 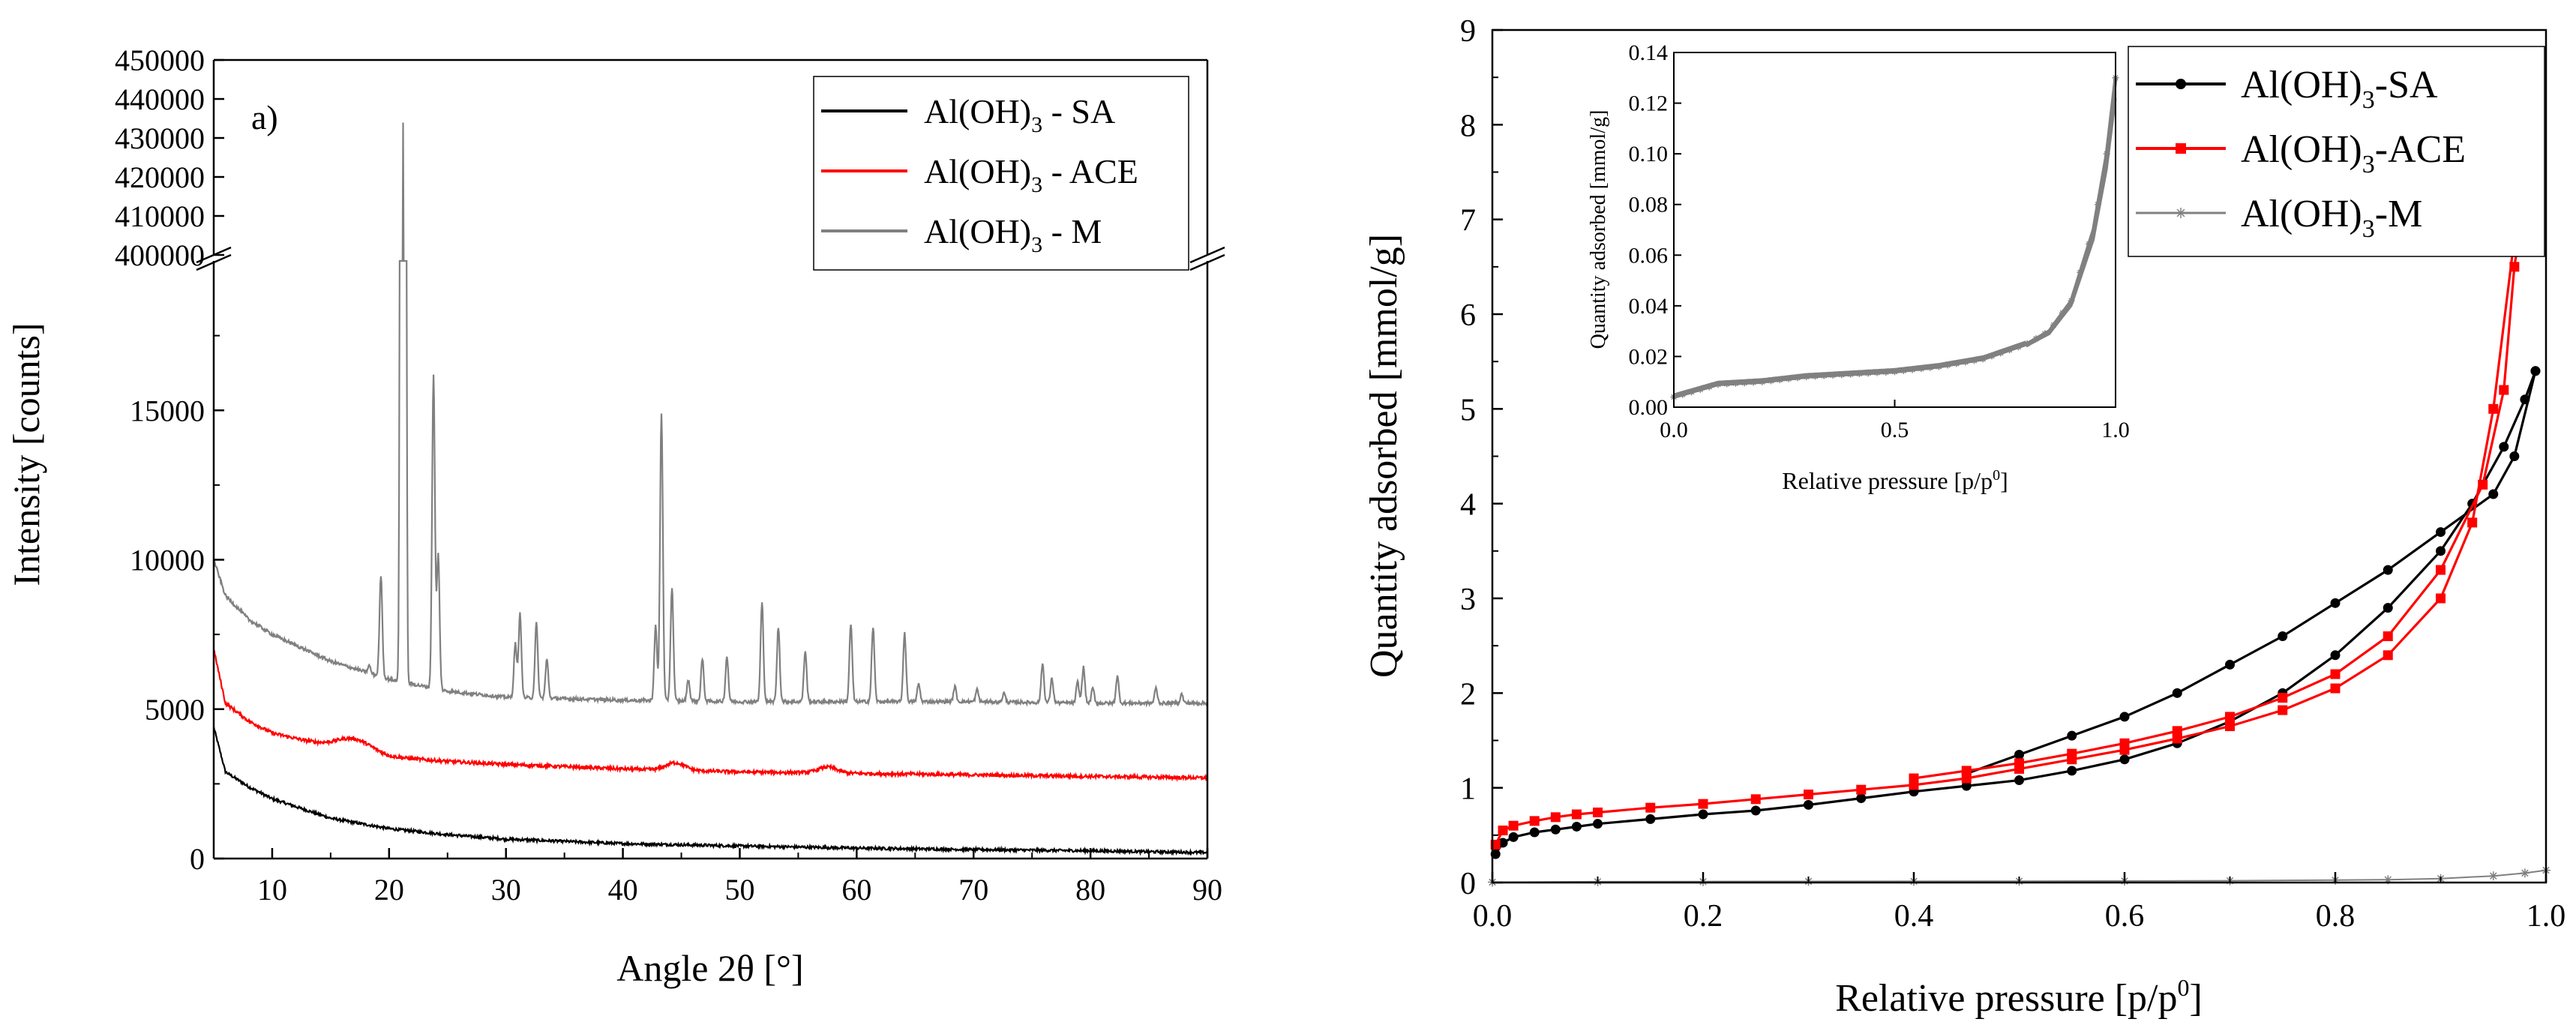 I want to click on isotherm-legend-marker-ace, so click(x=2181, y=148).